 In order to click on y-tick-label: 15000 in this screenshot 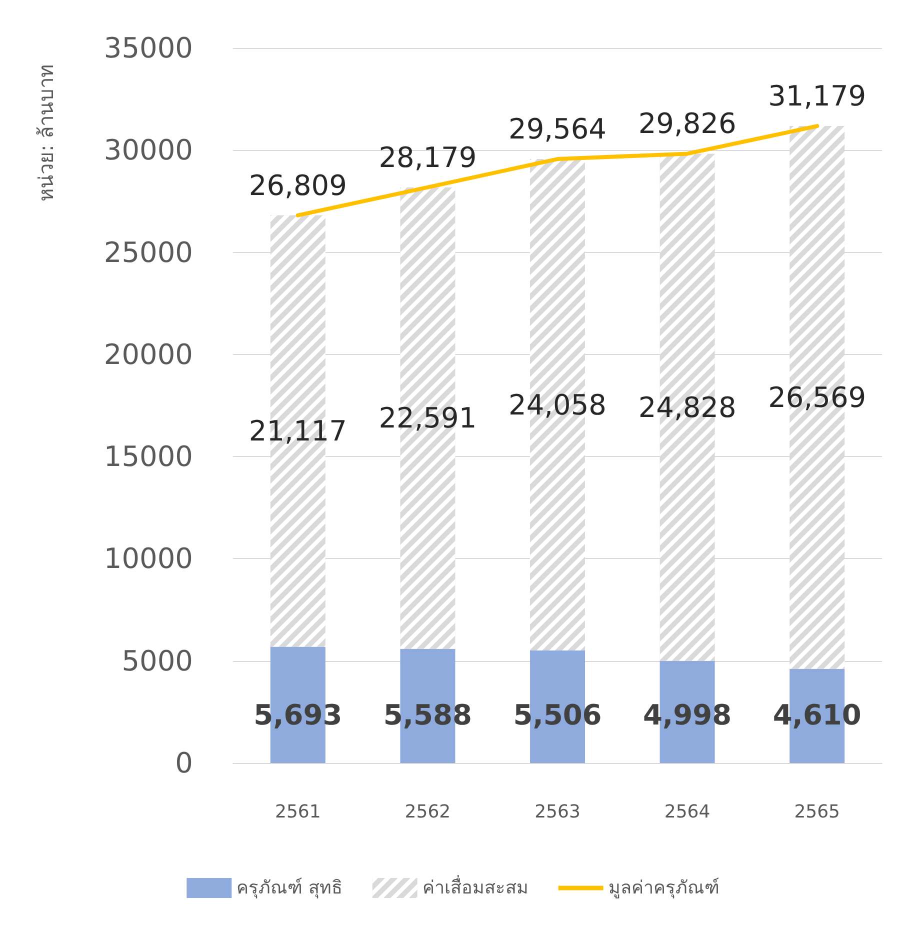, I will do `click(148, 457)`.